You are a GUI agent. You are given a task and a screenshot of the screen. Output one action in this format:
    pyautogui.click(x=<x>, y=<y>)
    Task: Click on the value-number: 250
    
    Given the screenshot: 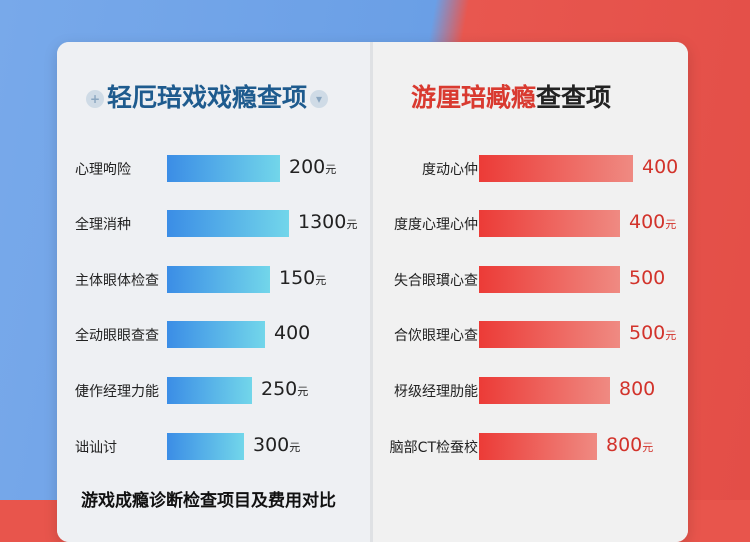 What is the action you would take?
    pyautogui.click(x=279, y=389)
    